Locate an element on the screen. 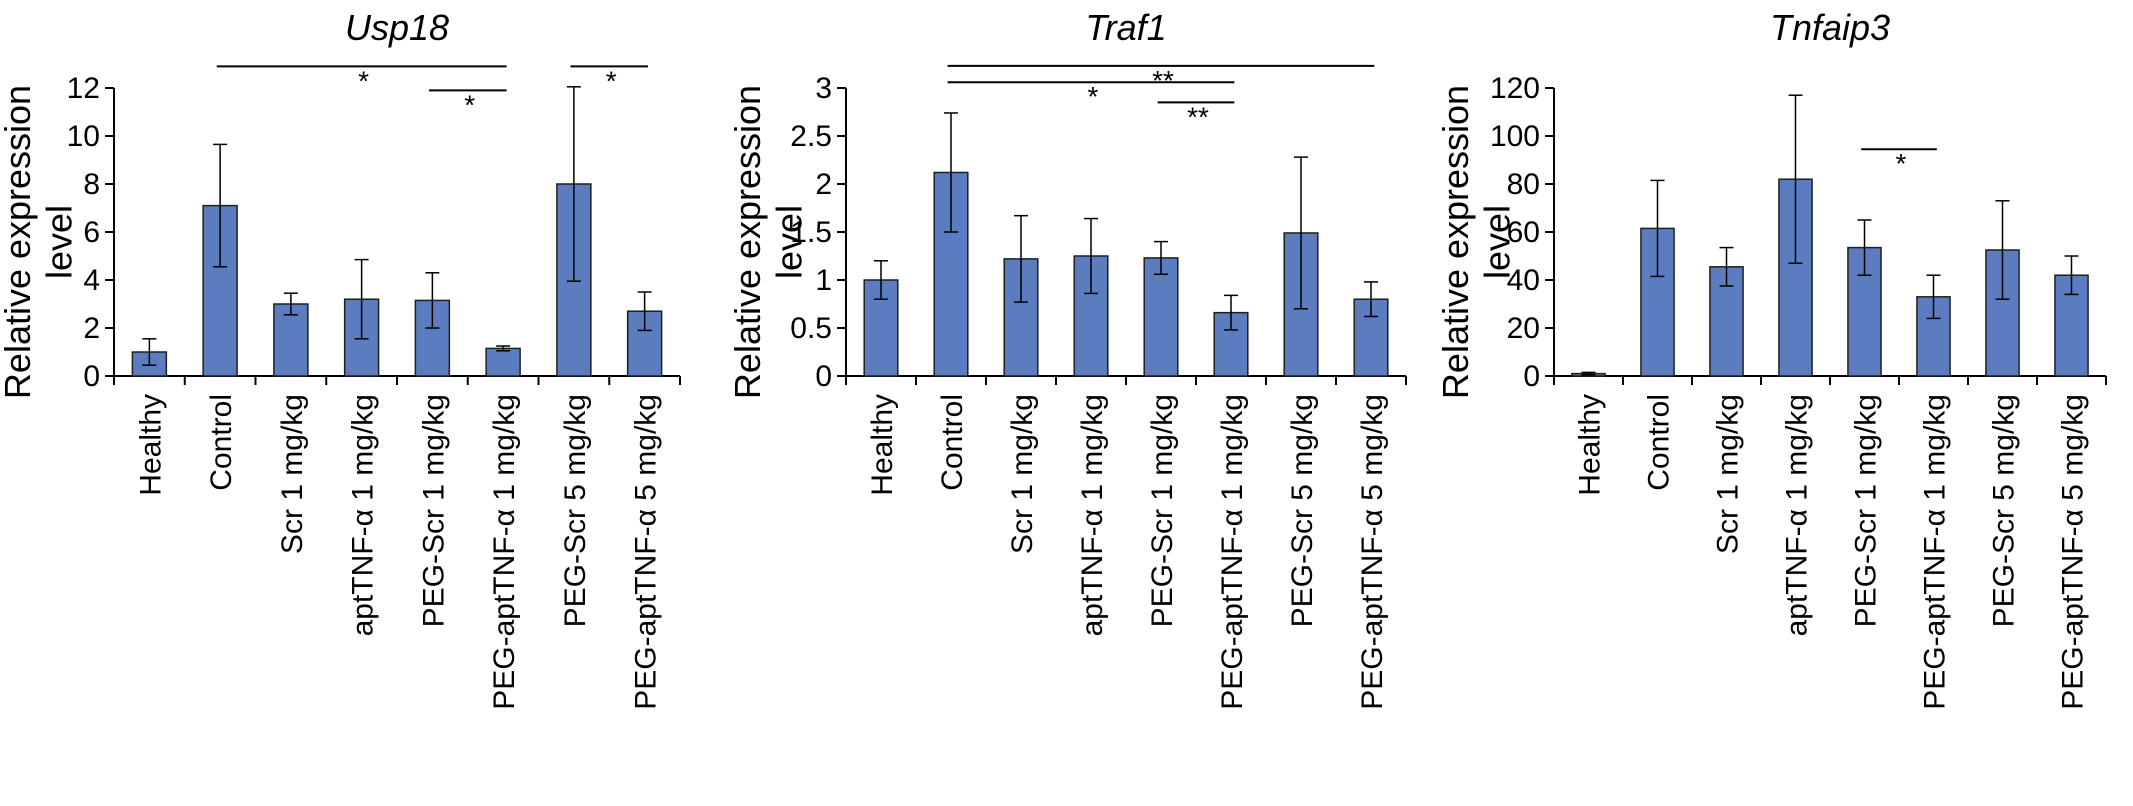 The height and width of the screenshot is (806, 2133). y-tick-label: 4 is located at coordinates (91, 280).